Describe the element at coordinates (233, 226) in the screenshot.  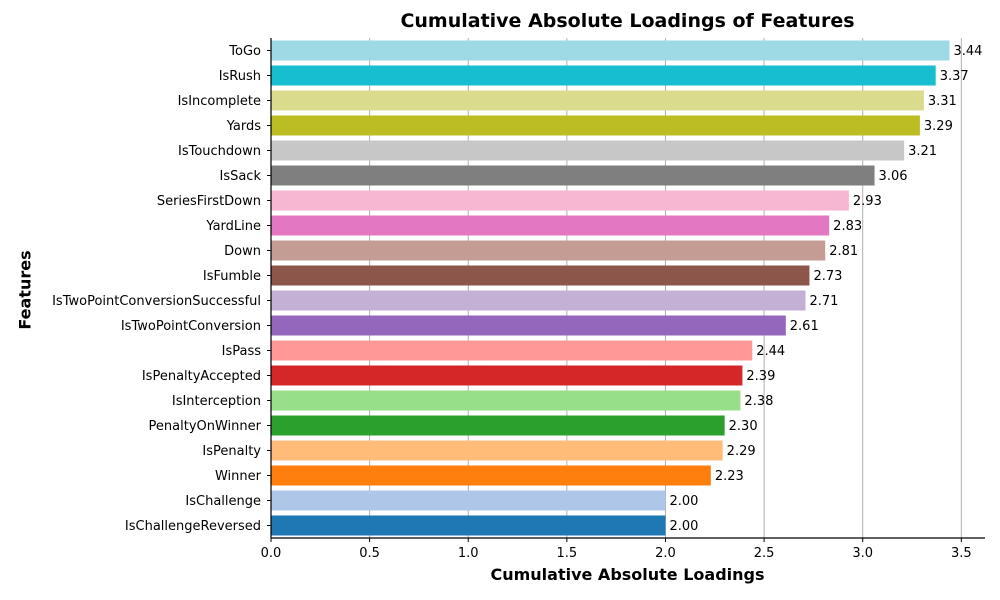
I see `category-label-YardLine: YardLine` at that location.